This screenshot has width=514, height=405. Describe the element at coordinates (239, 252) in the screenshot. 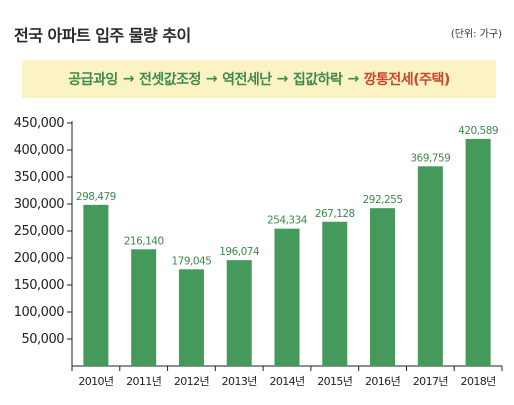

I see `data-label: 196,074` at that location.